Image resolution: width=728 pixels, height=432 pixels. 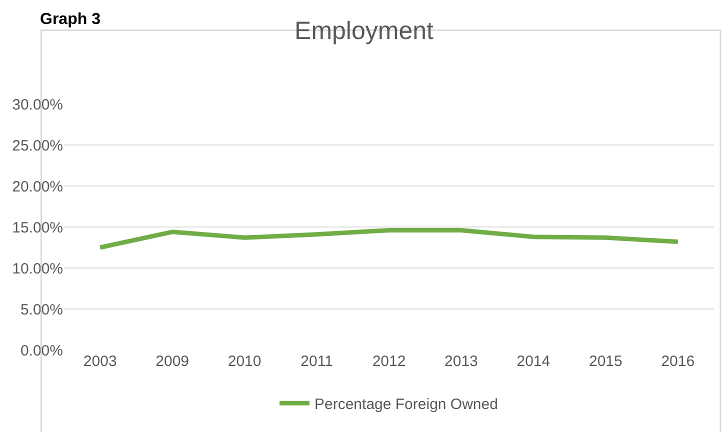 I want to click on legend-label: Percentage Foreign Owned, so click(x=406, y=404).